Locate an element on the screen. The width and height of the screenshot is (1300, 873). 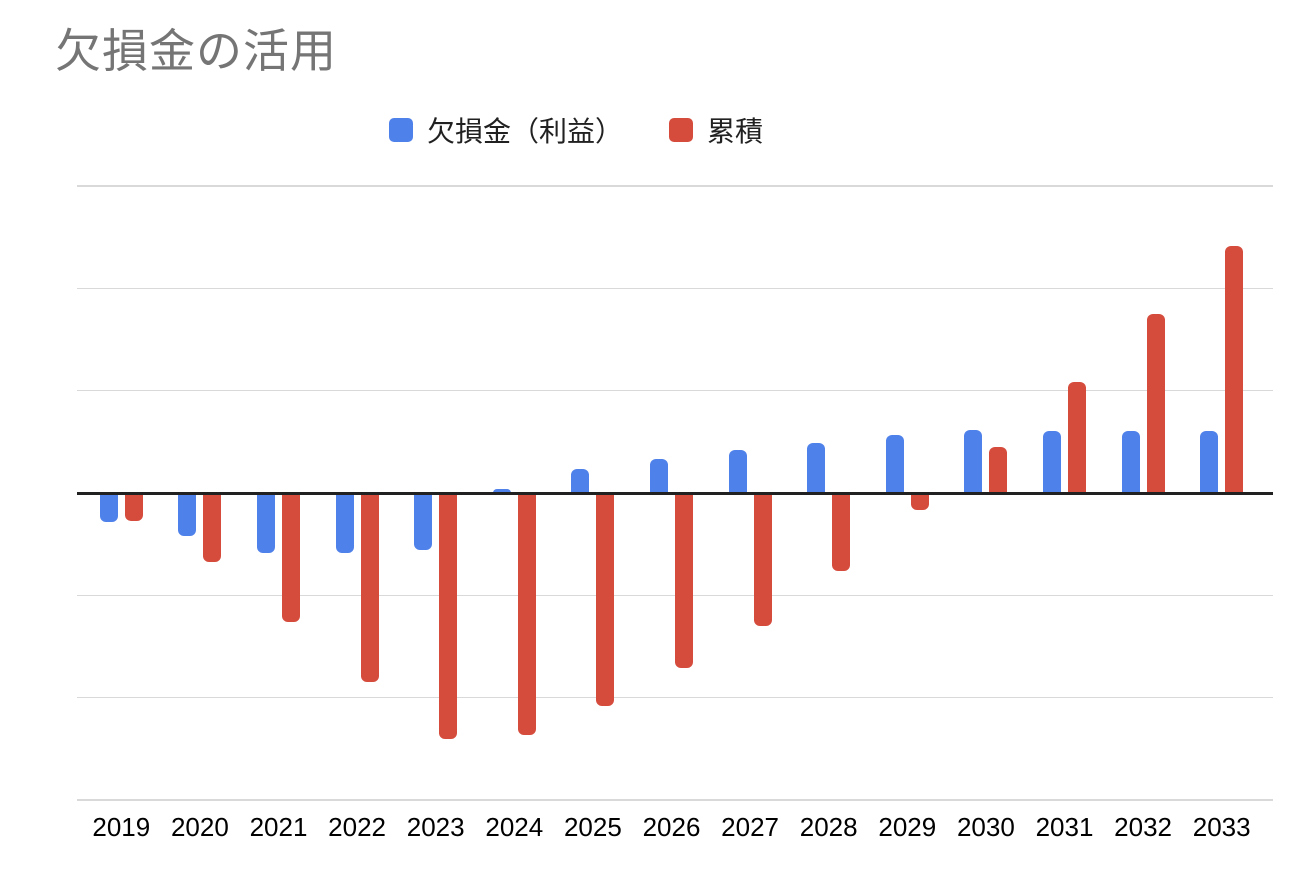
bar-ruiseki-2022 is located at coordinates (369, 588).